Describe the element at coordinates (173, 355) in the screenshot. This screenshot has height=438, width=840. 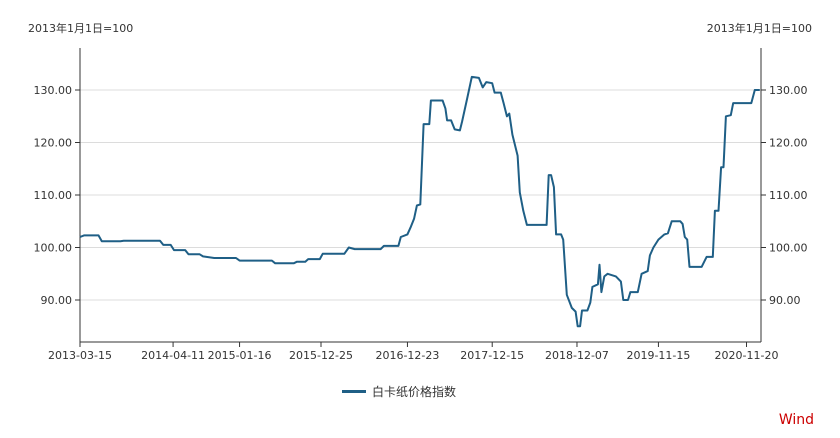
I see `x-tick-label: 2014-04-11` at that location.